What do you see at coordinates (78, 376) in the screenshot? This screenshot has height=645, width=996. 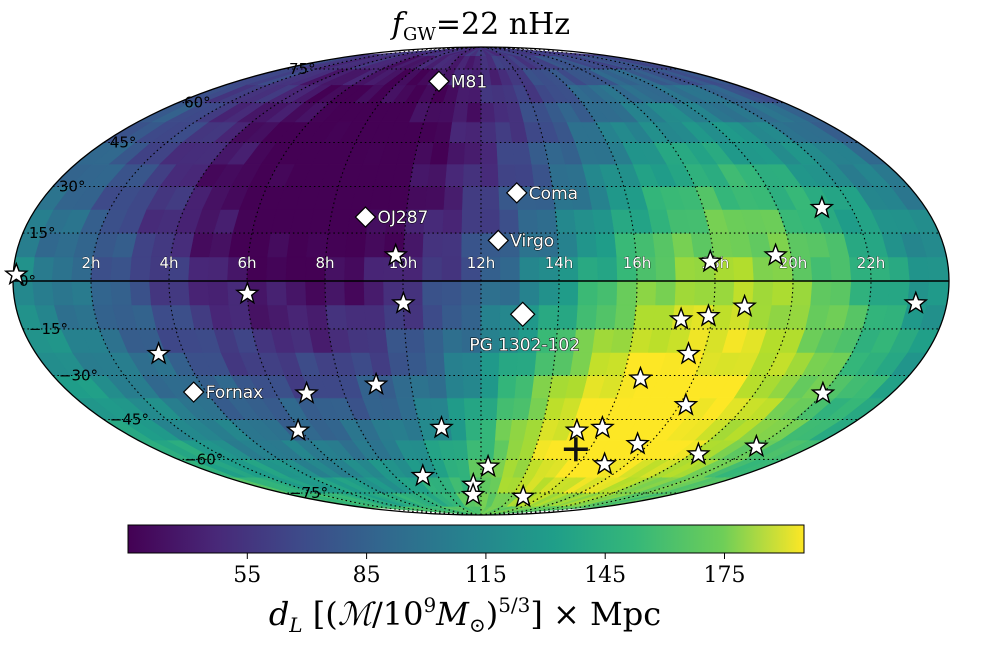 I see `dec-label: −30°` at bounding box center [78, 376].